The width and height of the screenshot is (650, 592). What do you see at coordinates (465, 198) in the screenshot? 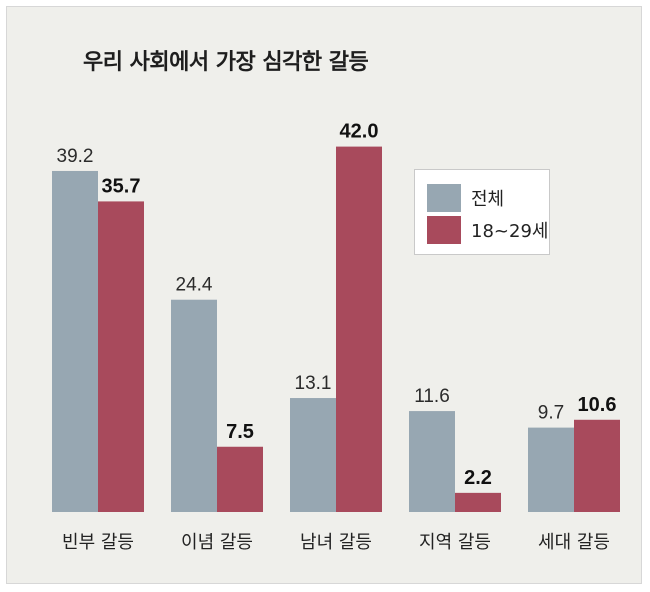
I see `legend-item-total: 전체` at bounding box center [465, 198].